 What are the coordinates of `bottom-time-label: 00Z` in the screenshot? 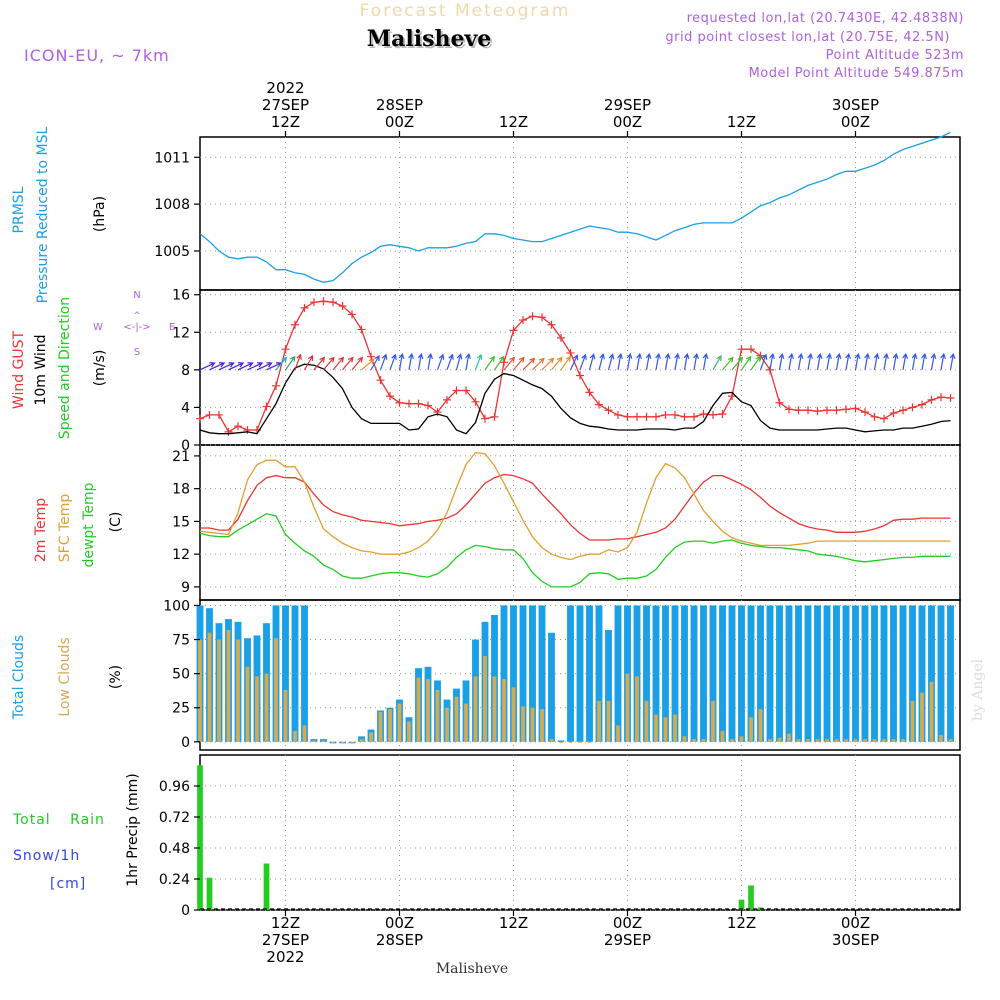 It's located at (855, 923).